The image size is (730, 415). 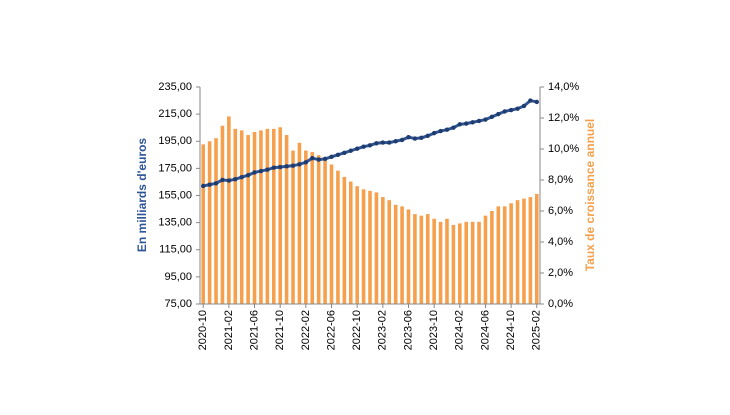 What do you see at coordinates (175, 223) in the screenshot?
I see `y-tick-label: 135,00` at bounding box center [175, 223].